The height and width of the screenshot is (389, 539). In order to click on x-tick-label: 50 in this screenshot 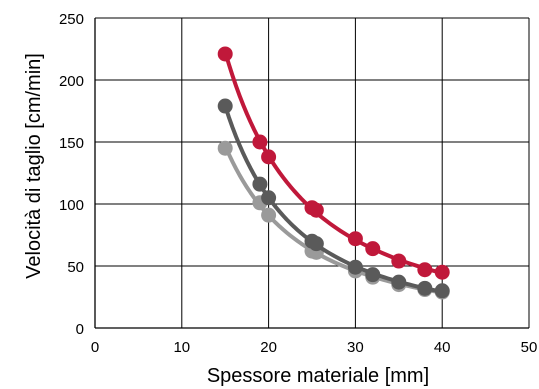, I will do `click(529, 347)`.